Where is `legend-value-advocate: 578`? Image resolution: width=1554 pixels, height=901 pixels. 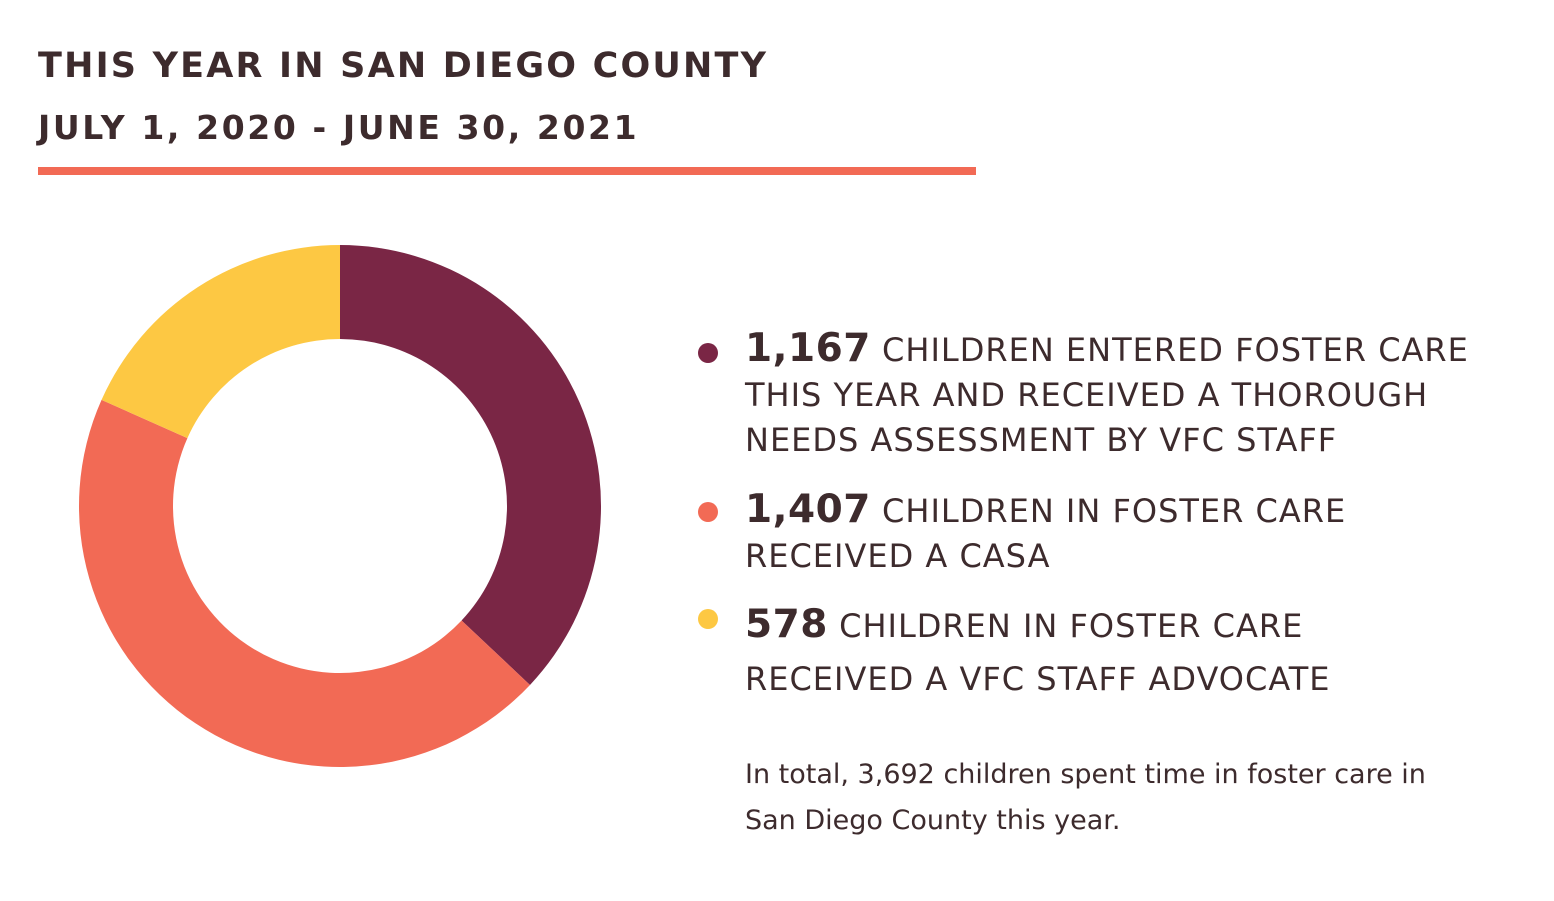 legend-value-advocate: 578 is located at coordinates (786, 624).